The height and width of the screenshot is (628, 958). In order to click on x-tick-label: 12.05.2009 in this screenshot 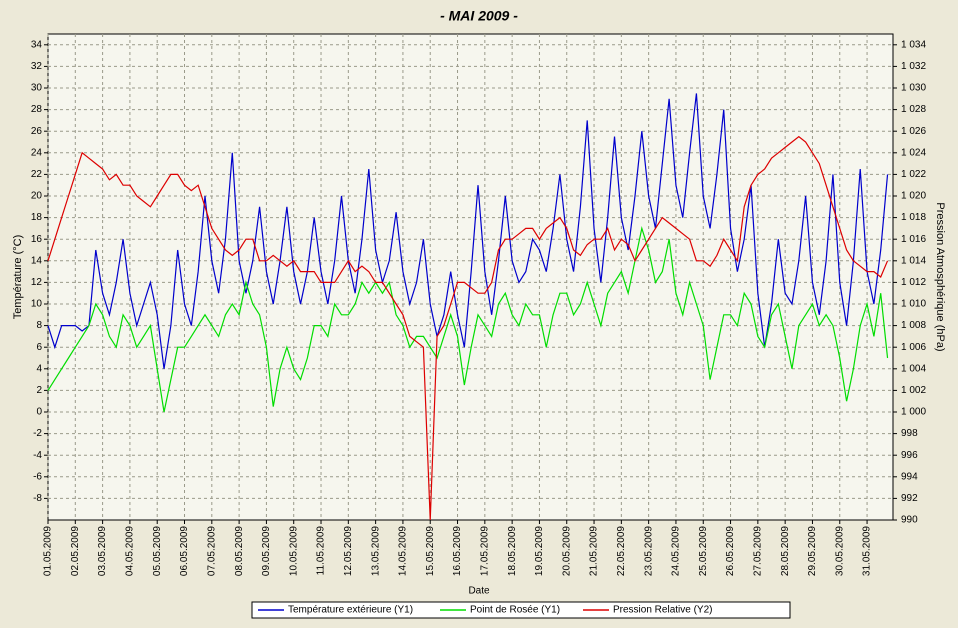, I will do `click(348, 551)`.